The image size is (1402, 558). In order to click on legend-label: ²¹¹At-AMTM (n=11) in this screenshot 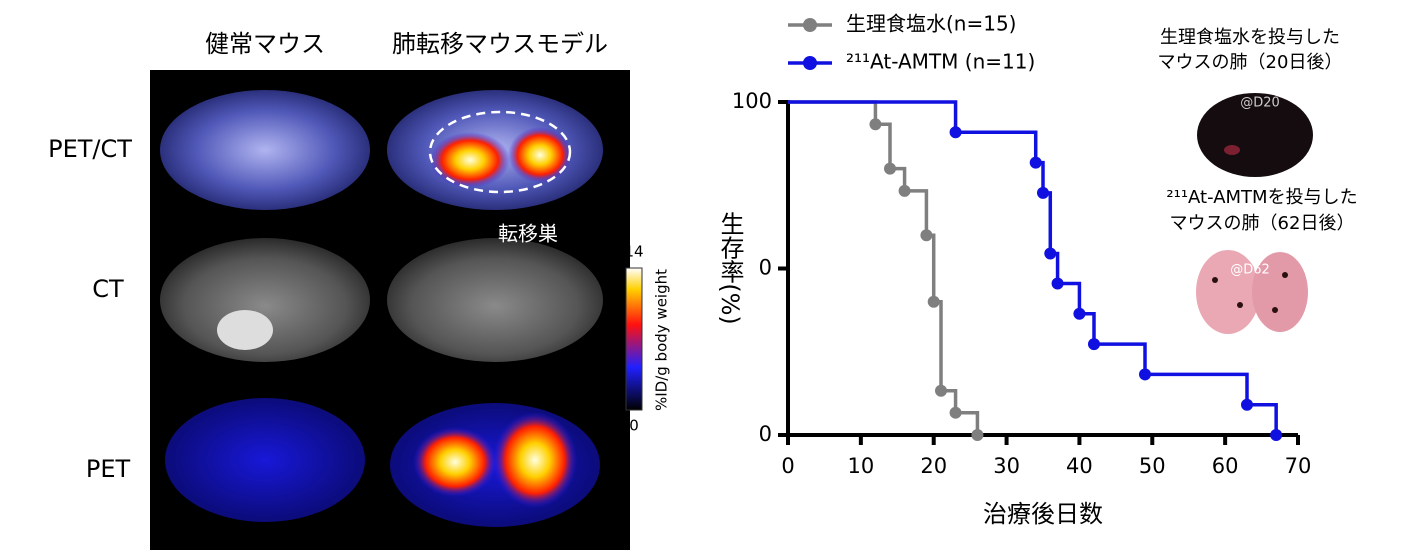, I will do `click(940, 62)`.